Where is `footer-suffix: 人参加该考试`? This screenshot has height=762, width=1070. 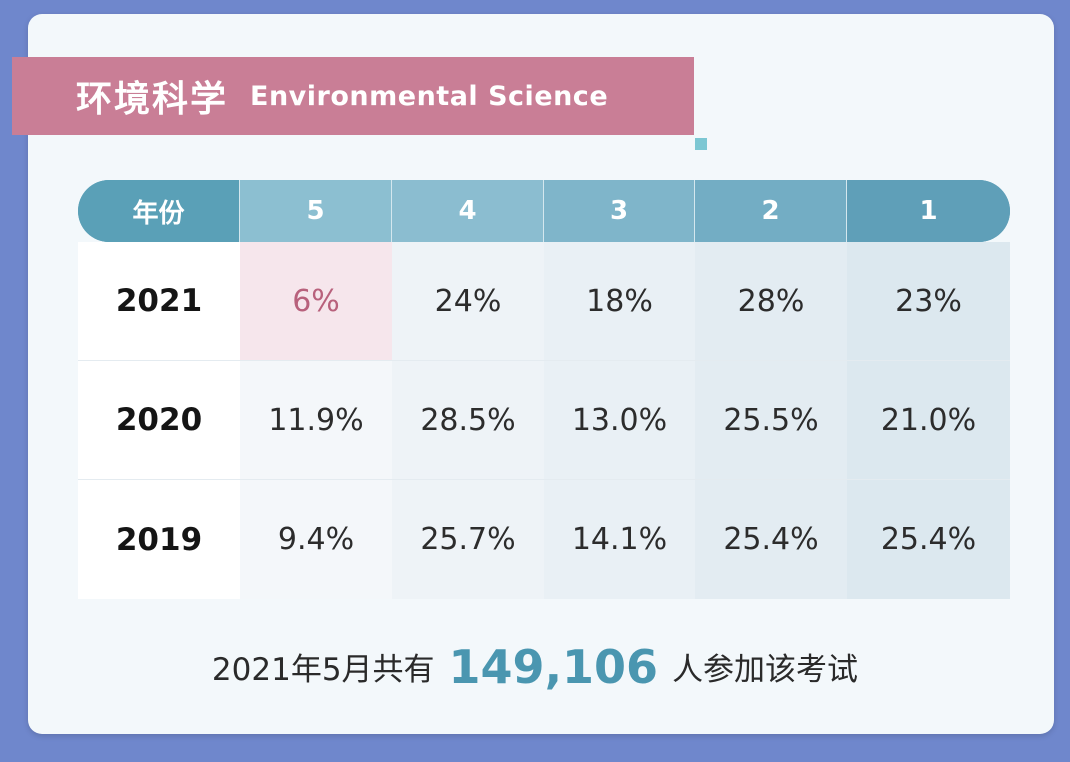 footer-suffix: 人参加该考试 is located at coordinates (765, 670).